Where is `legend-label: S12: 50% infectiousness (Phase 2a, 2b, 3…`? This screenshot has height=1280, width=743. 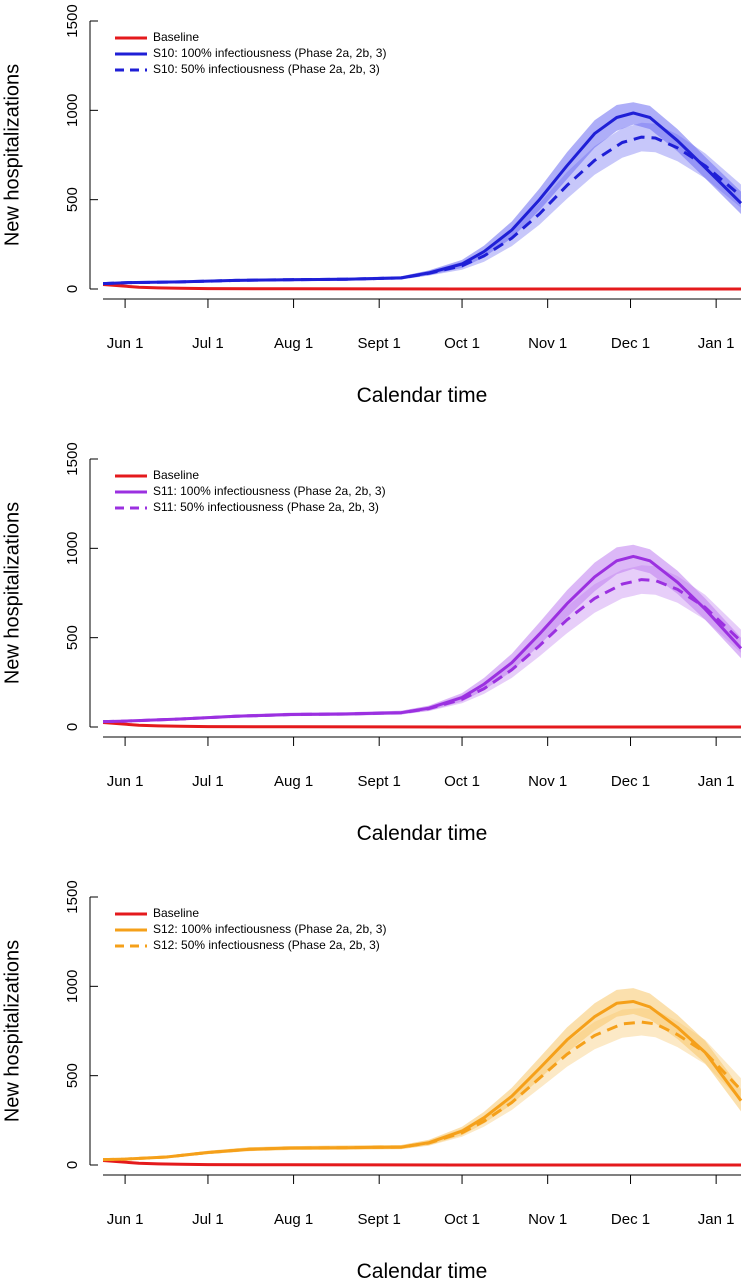
legend-label: S12: 50% infectiousness (Phase 2a, 2b, 3… is located at coordinates (266, 945).